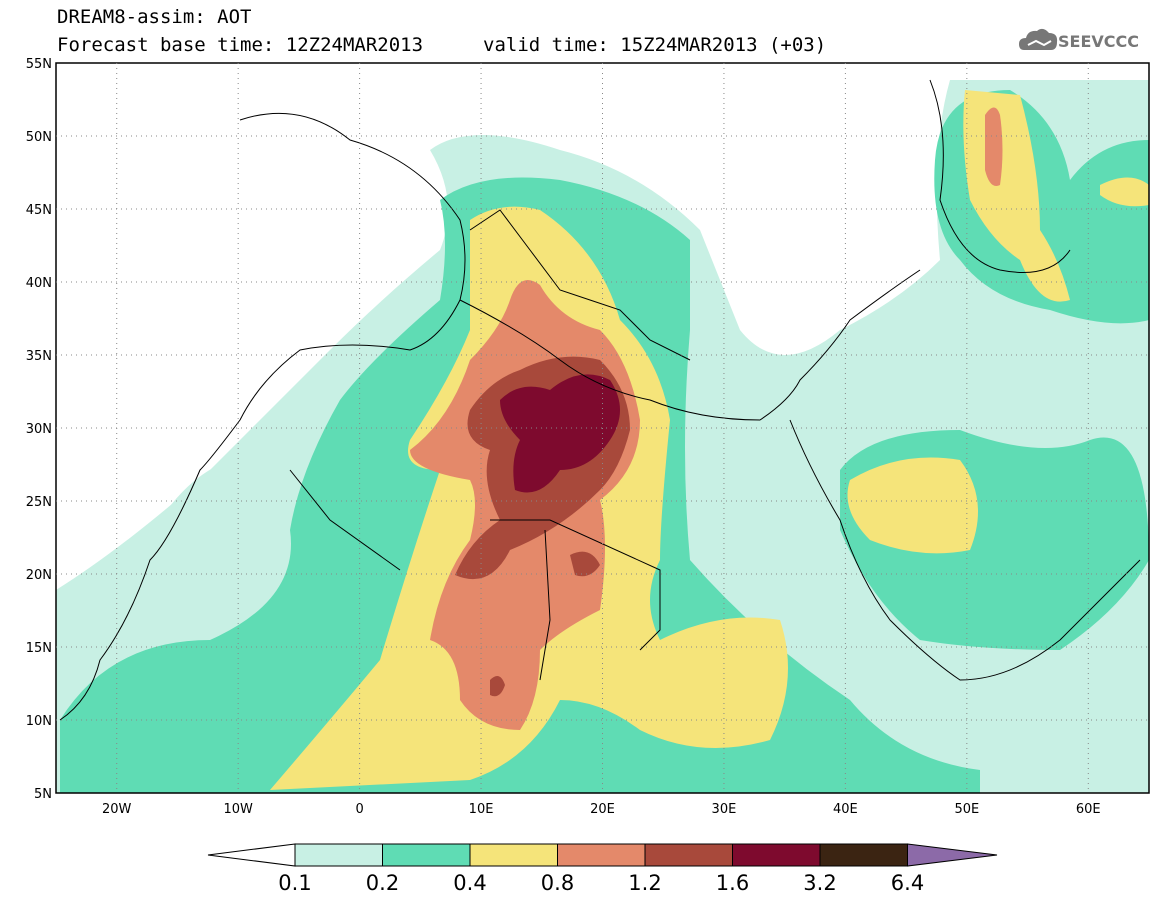 The width and height of the screenshot is (1165, 905). Describe the element at coordinates (732, 883) in the screenshot. I see `colorbar-label: 1.6` at that location.